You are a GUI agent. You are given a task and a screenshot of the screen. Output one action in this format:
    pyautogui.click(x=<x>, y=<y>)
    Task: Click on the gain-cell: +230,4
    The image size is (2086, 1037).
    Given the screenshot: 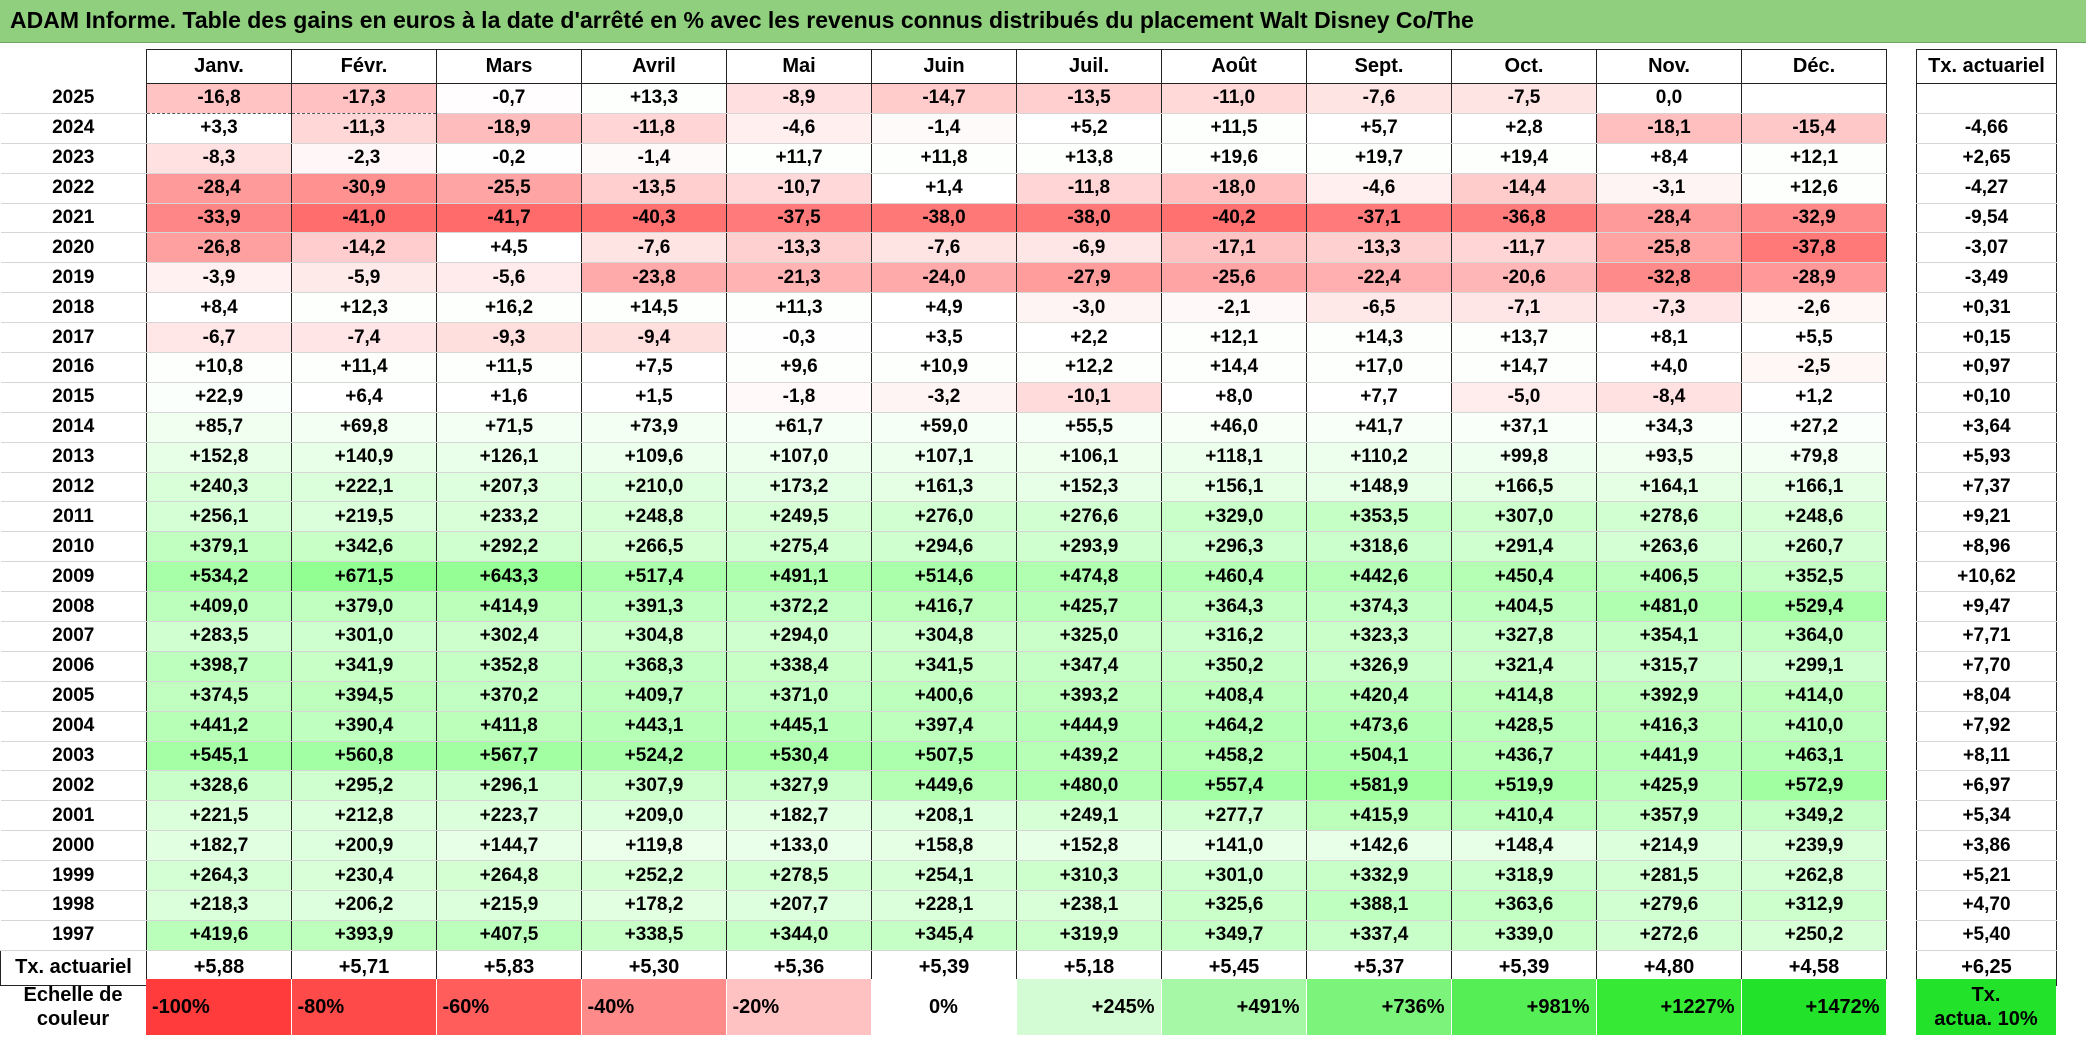 What is the action you would take?
    pyautogui.click(x=364, y=876)
    